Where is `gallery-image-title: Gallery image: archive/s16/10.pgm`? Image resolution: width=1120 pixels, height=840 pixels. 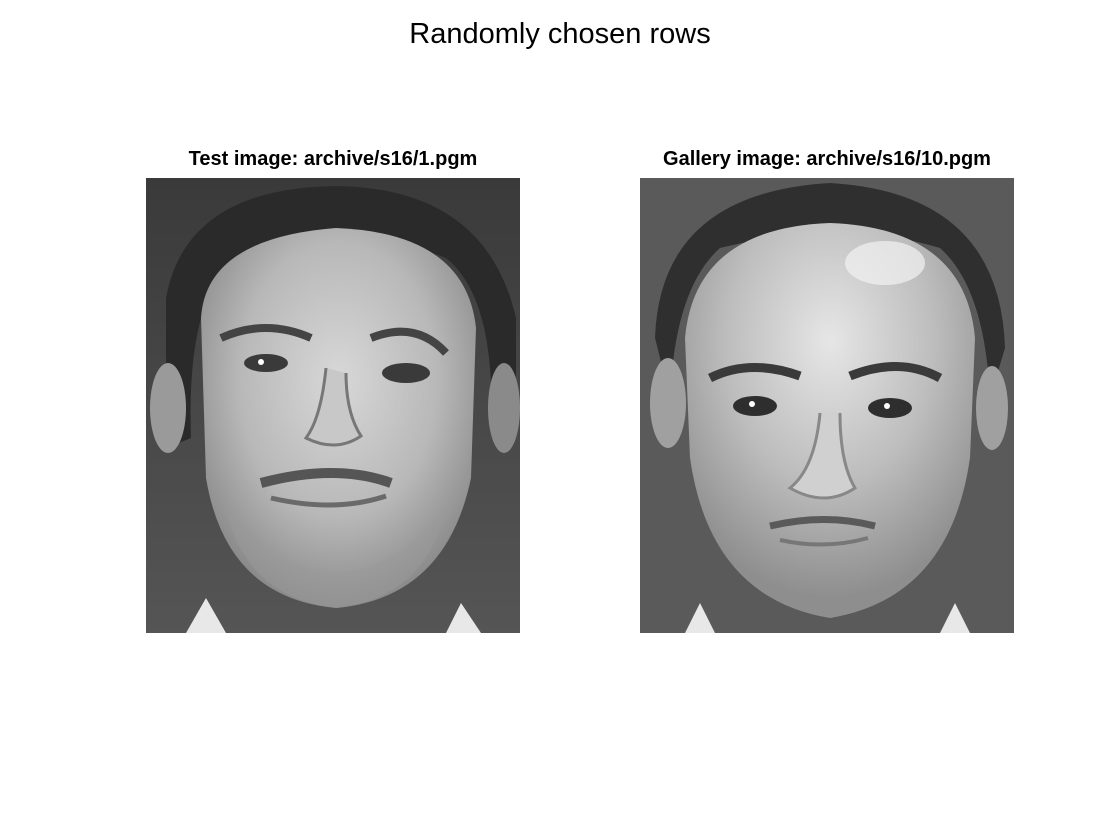
gallery-image-title: Gallery image: archive/s16/10.pgm is located at coordinates (827, 159).